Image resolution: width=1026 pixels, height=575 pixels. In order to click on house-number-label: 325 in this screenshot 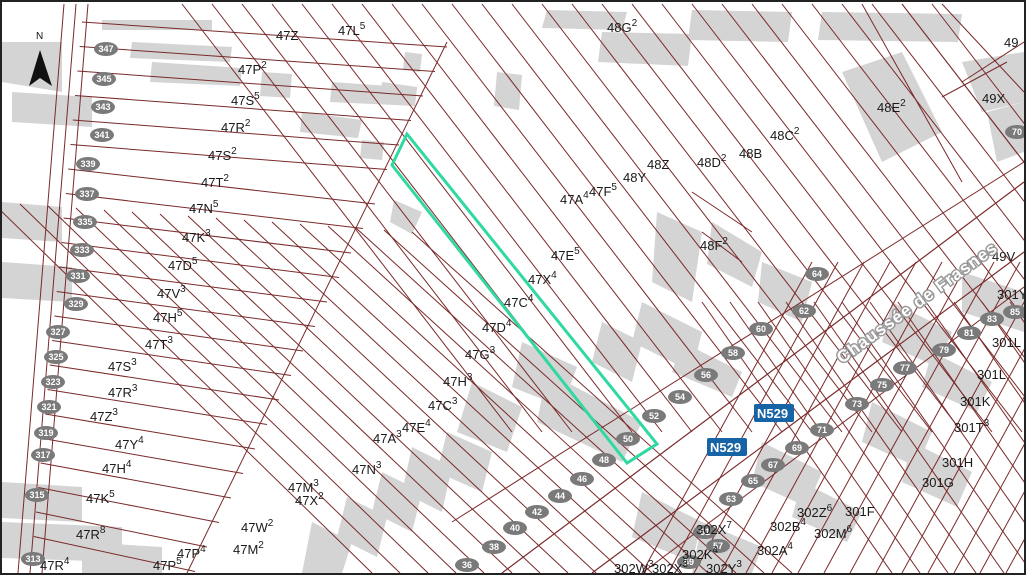, I will do `click(55, 357)`.